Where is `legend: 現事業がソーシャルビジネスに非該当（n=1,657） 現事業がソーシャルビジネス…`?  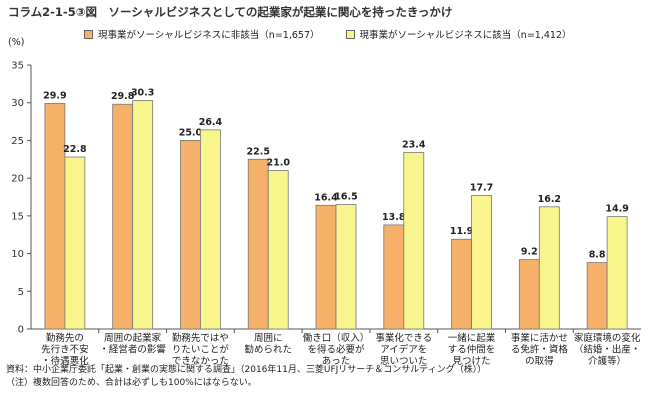 legend: 現事業がソーシャルビジネスに非該当（n=1,657） 現事業がソーシャルビジネス… is located at coordinates (328, 34).